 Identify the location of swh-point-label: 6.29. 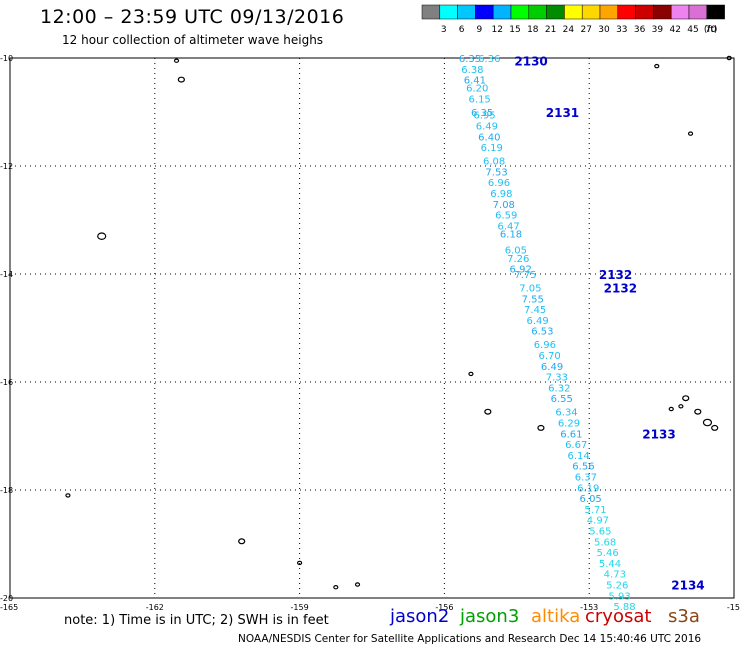
(569, 424).